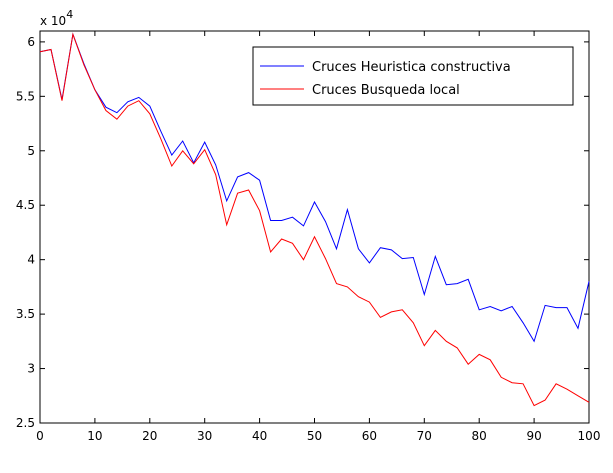 This screenshot has width=613, height=473. What do you see at coordinates (25, 205) in the screenshot?
I see `y-tick-label: 4.5` at bounding box center [25, 205].